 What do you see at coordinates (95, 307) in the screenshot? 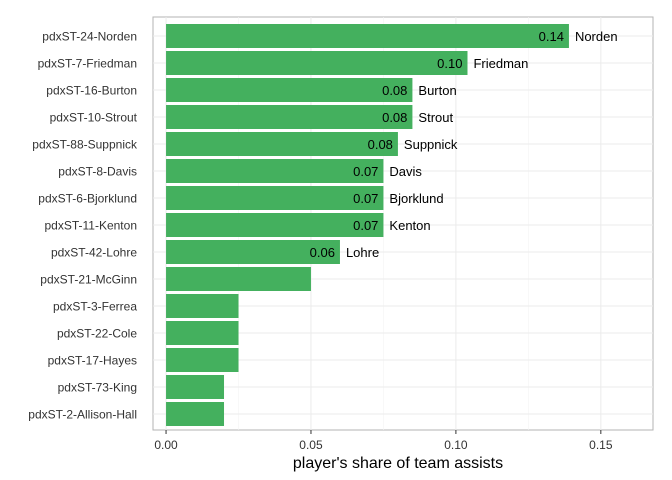
I see `category-label: pdxST-3-Ferrea` at bounding box center [95, 307].